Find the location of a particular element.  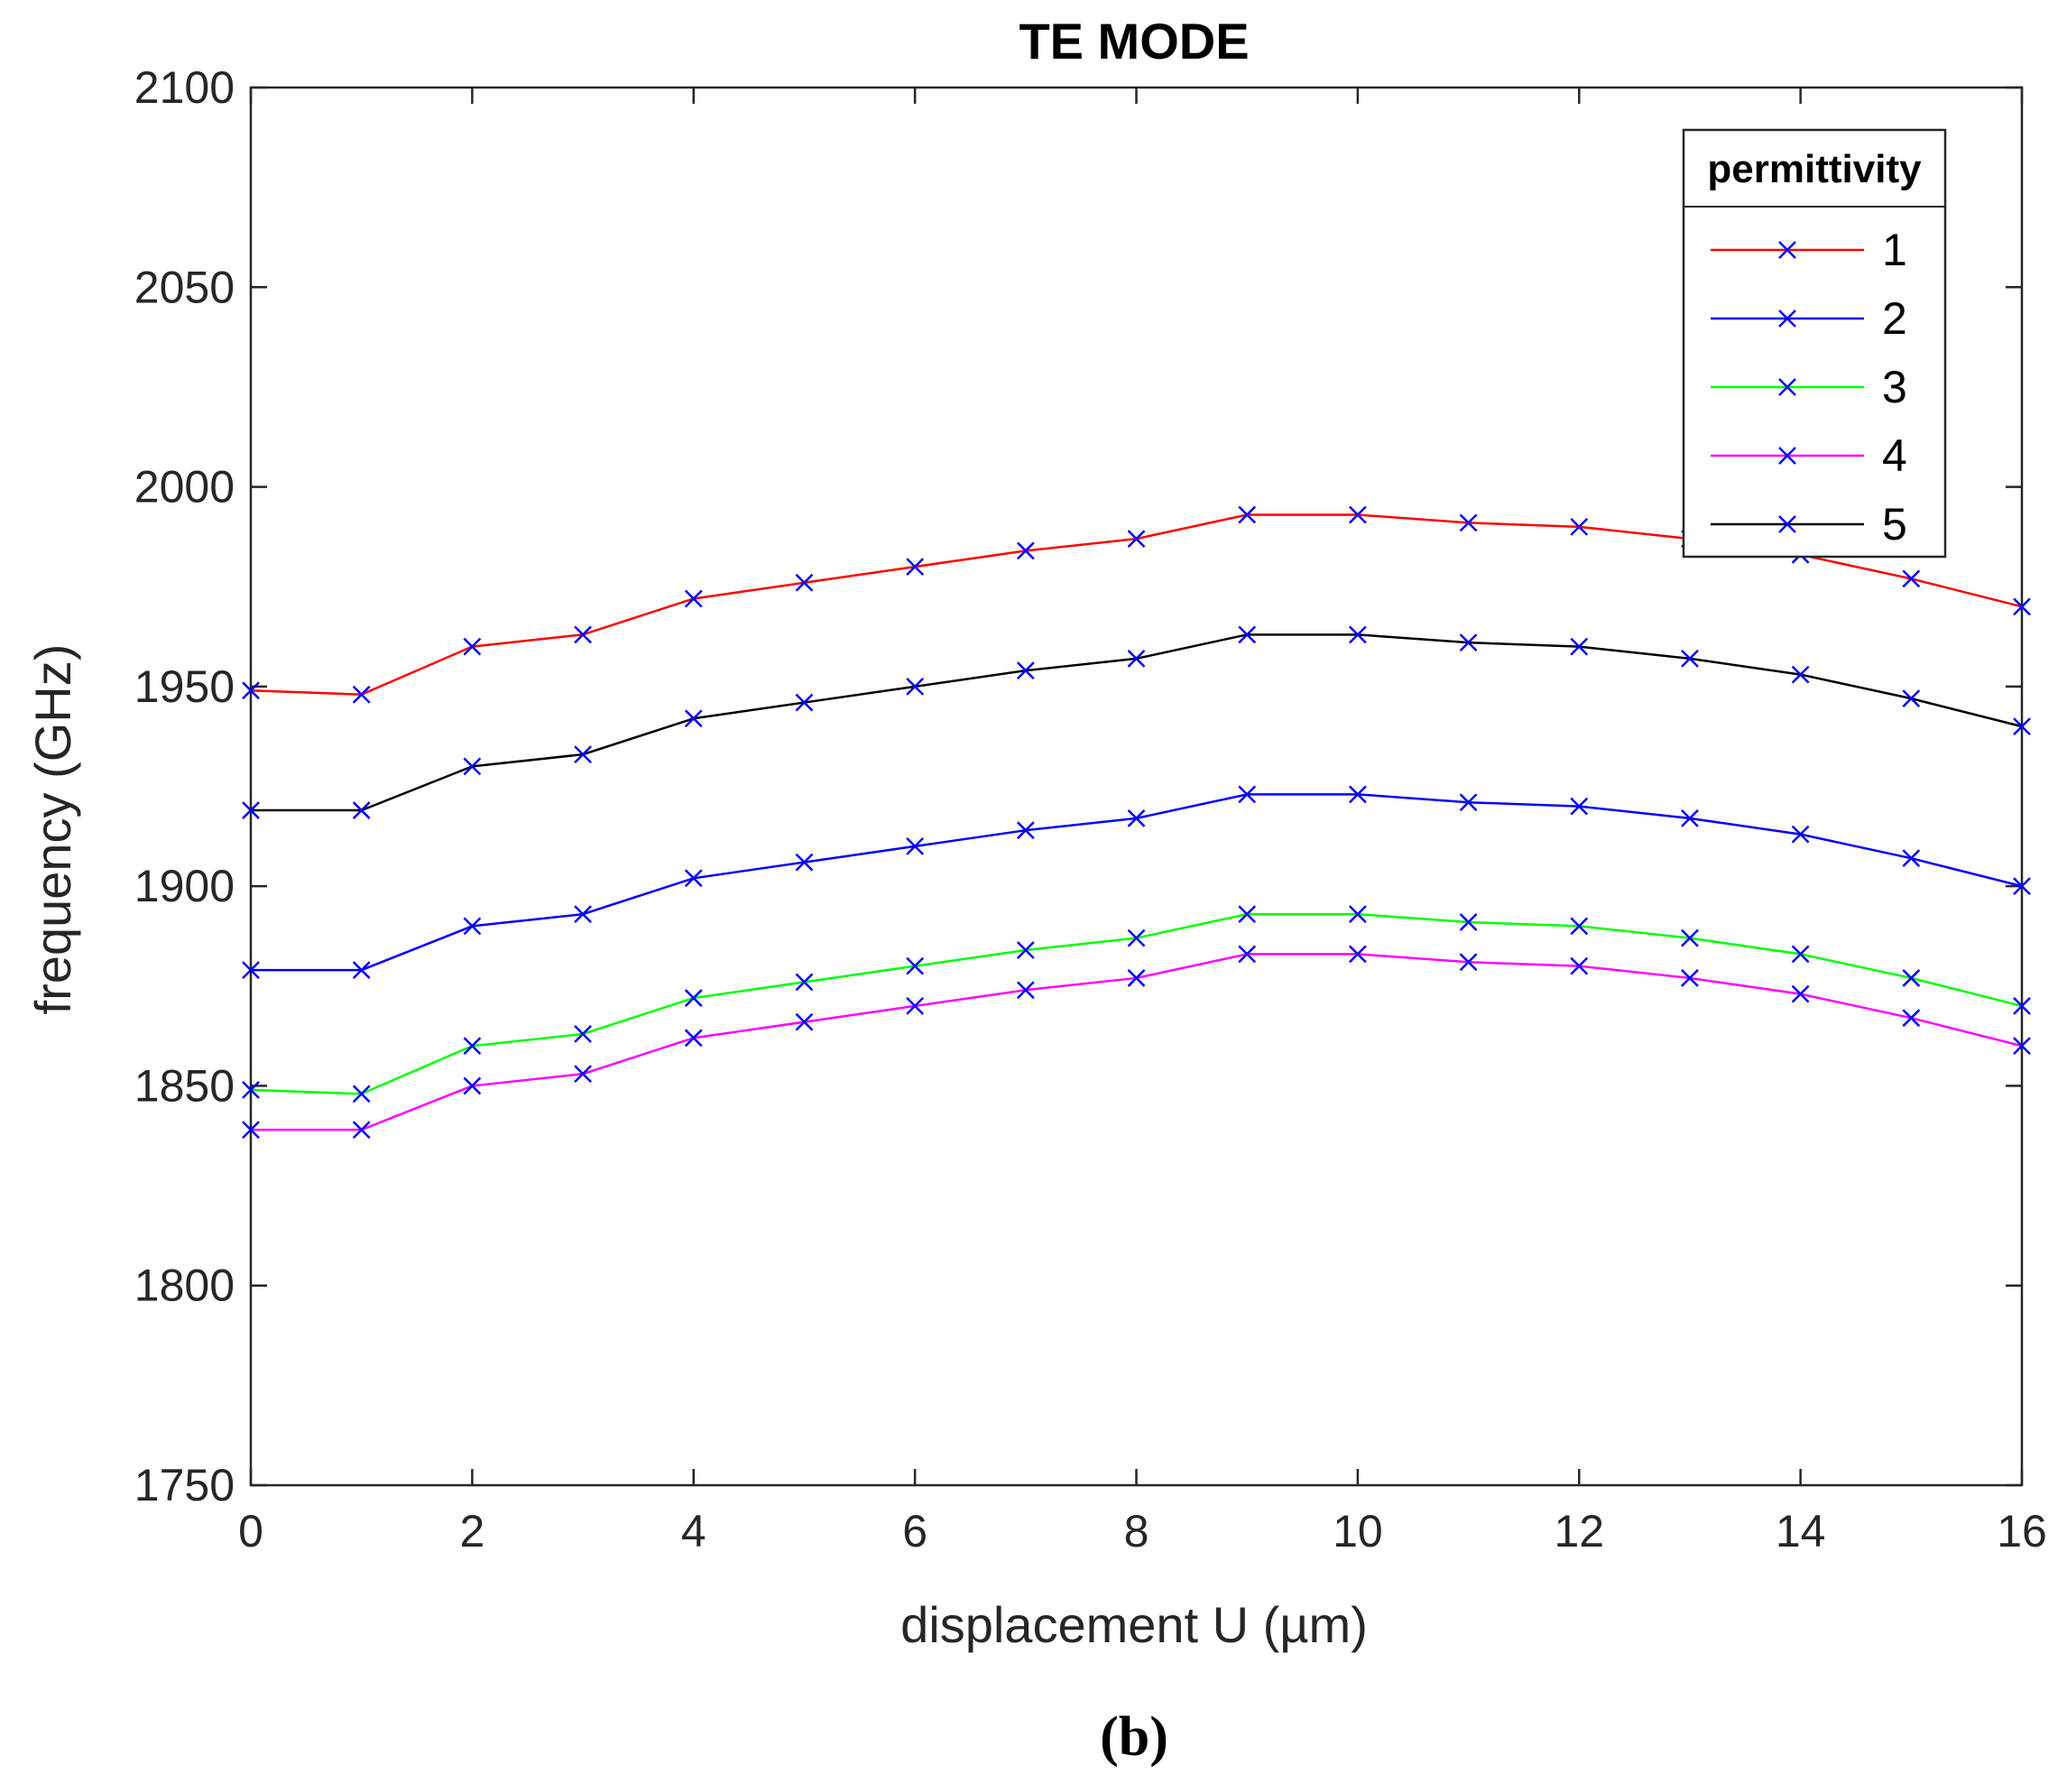

y-tick-label: 1950 is located at coordinates (184, 687).